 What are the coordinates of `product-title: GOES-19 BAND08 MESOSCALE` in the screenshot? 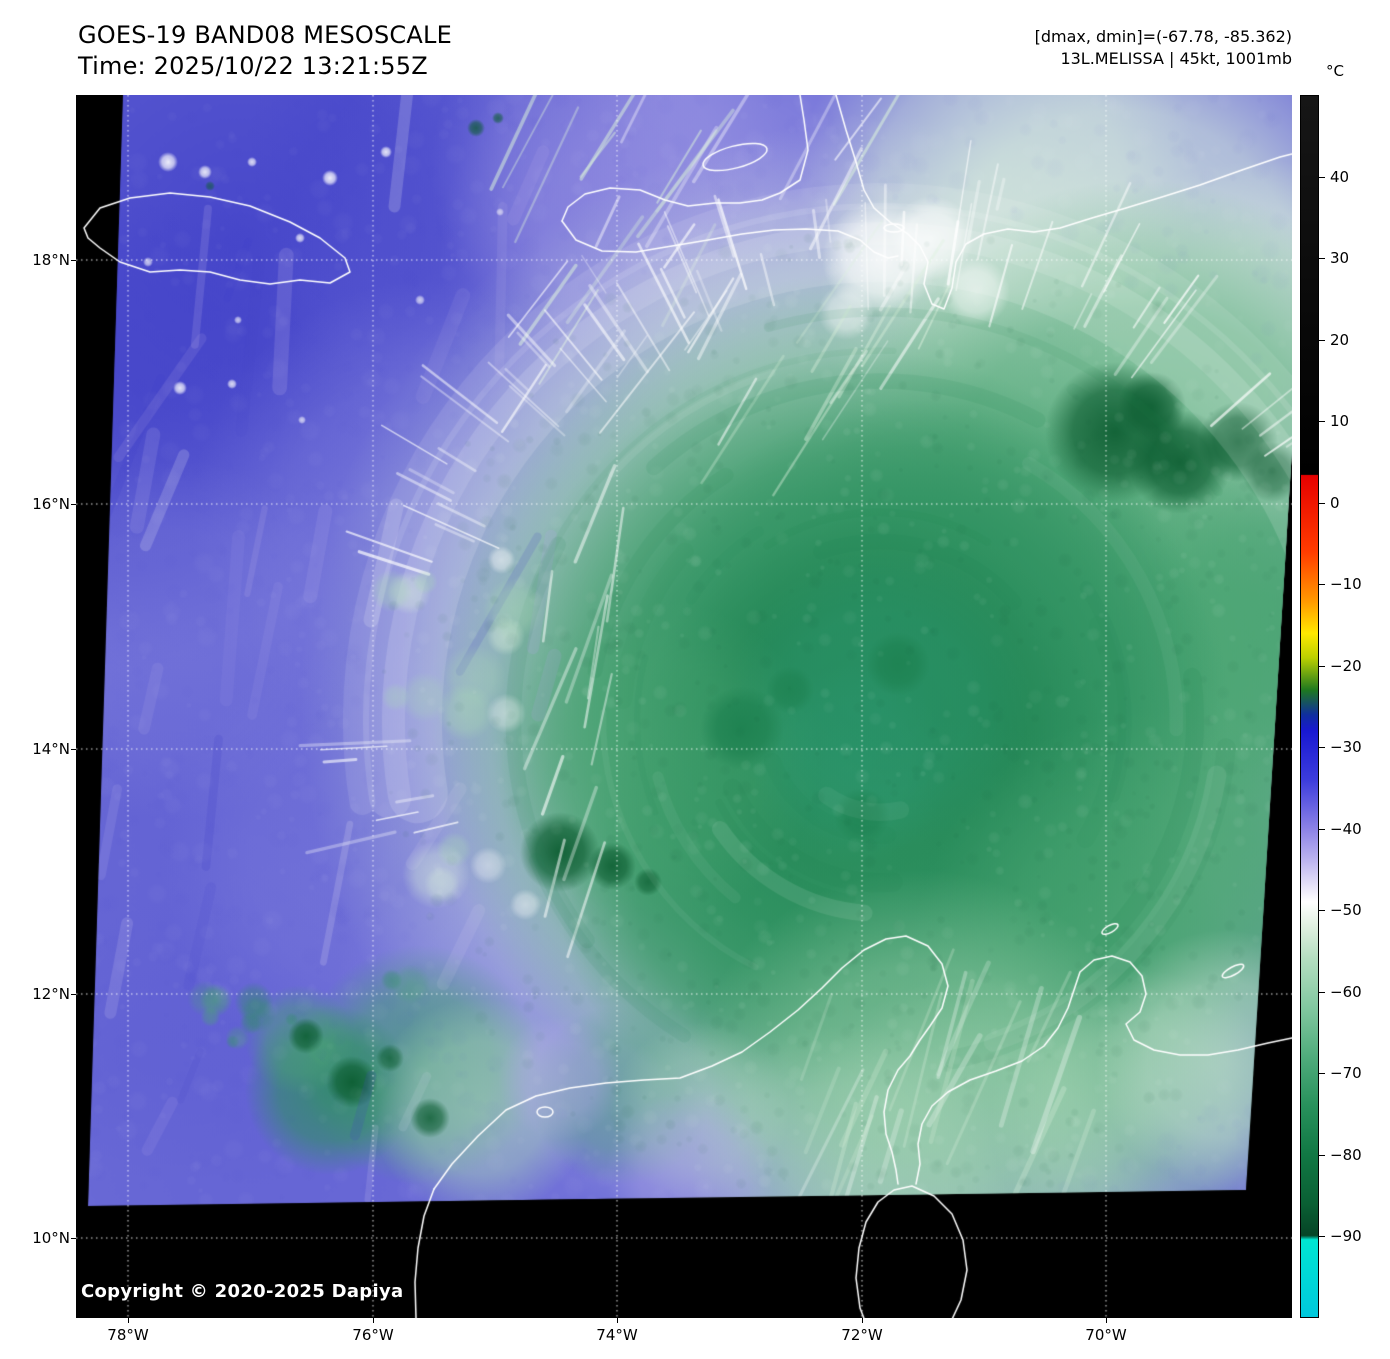 It's located at (265, 35).